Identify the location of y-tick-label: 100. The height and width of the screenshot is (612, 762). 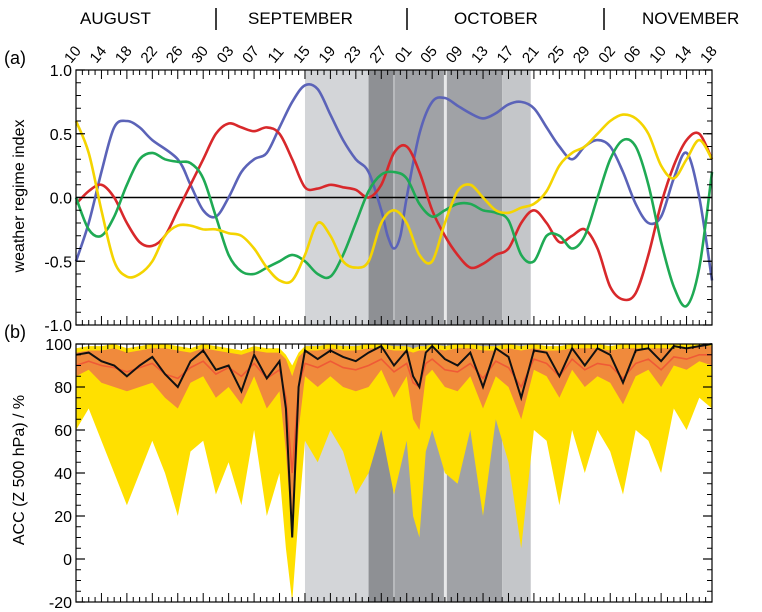
(58, 345).